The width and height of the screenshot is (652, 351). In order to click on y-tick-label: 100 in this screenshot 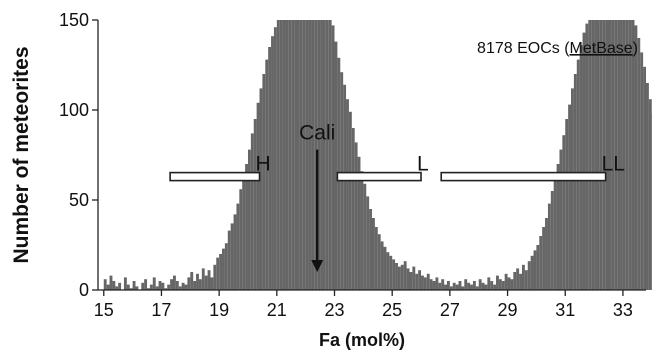, I will do `click(74, 110)`.